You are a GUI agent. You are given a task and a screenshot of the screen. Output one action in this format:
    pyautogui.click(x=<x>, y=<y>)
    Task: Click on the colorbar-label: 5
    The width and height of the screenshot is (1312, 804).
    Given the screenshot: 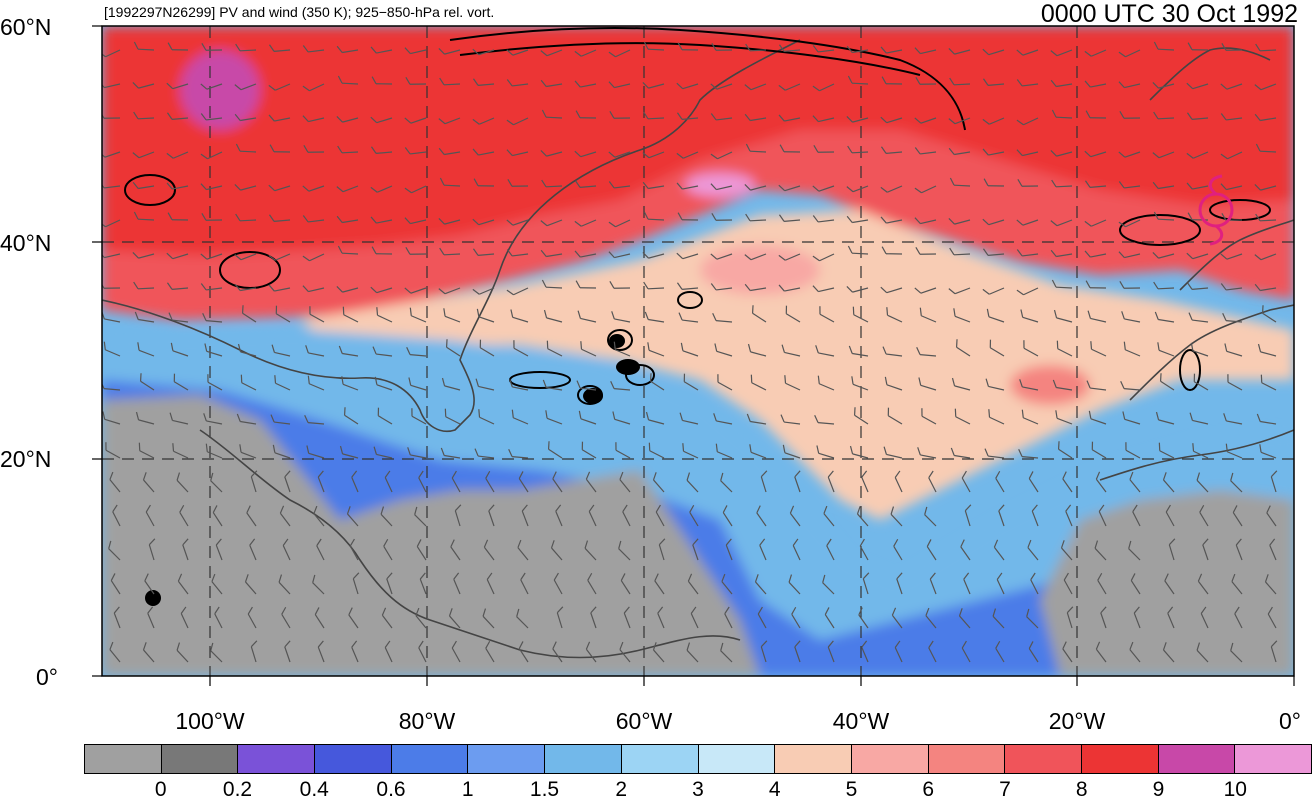 What is the action you would take?
    pyautogui.click(x=851, y=789)
    